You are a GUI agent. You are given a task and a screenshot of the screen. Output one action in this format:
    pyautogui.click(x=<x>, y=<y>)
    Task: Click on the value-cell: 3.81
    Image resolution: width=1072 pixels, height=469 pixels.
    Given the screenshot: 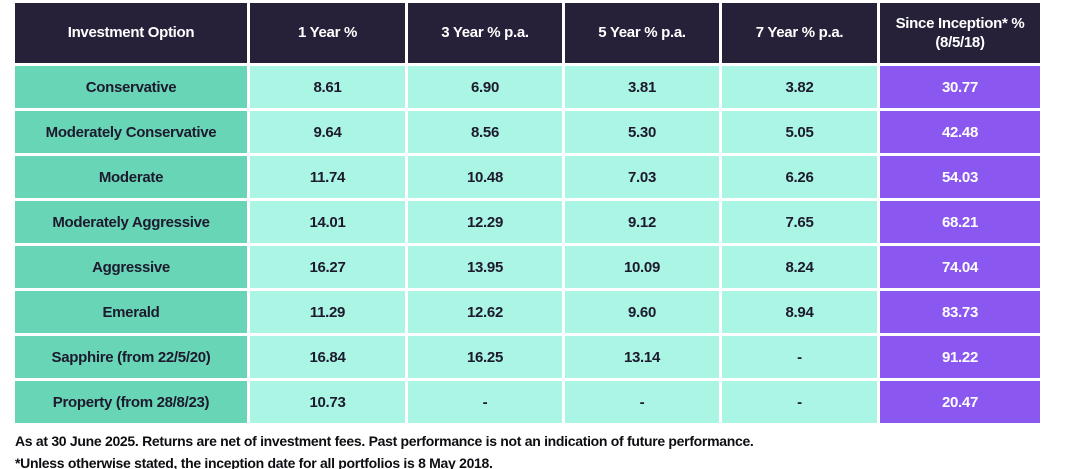 What is the action you would take?
    pyautogui.click(x=642, y=87)
    